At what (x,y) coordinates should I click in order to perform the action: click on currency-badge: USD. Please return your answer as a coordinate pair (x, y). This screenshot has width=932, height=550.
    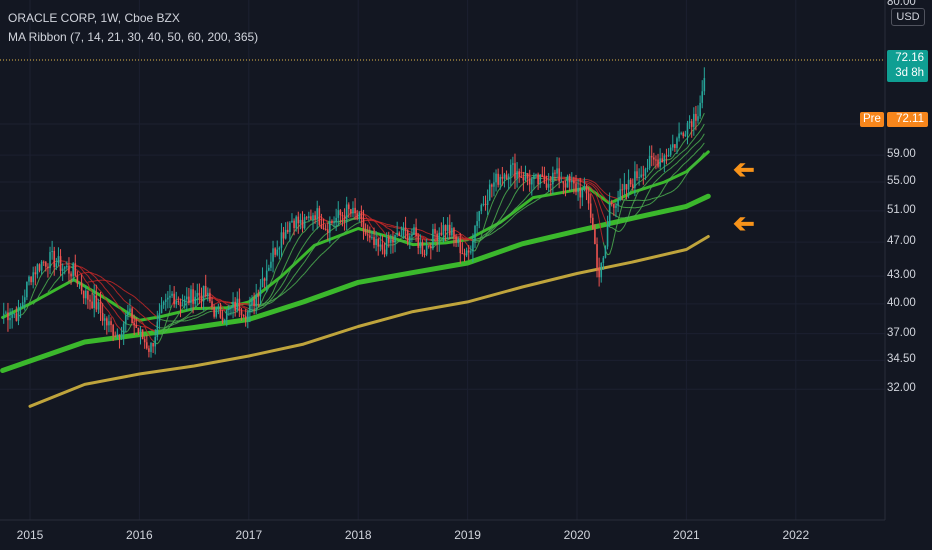
    Looking at the image, I should click on (908, 17).